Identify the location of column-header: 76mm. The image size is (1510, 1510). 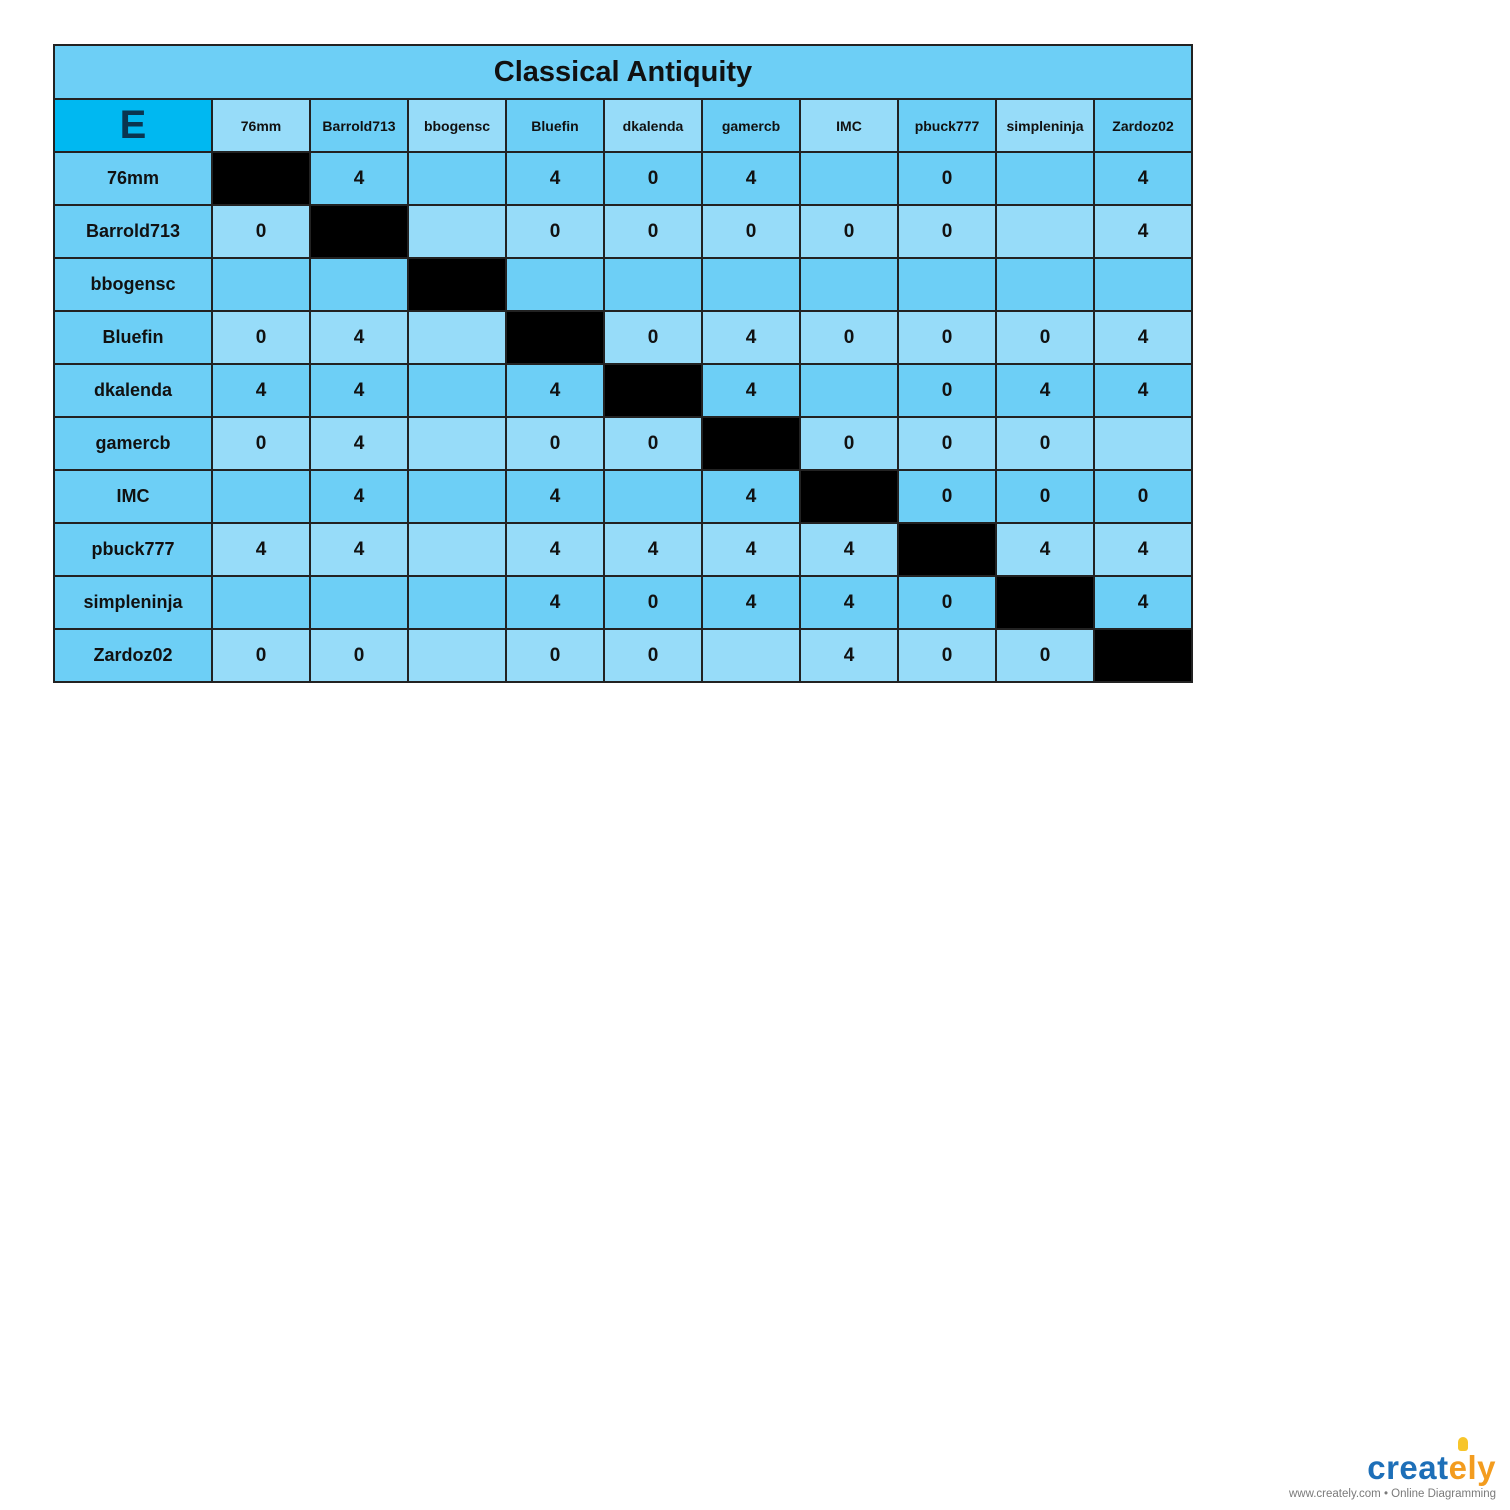
(261, 125).